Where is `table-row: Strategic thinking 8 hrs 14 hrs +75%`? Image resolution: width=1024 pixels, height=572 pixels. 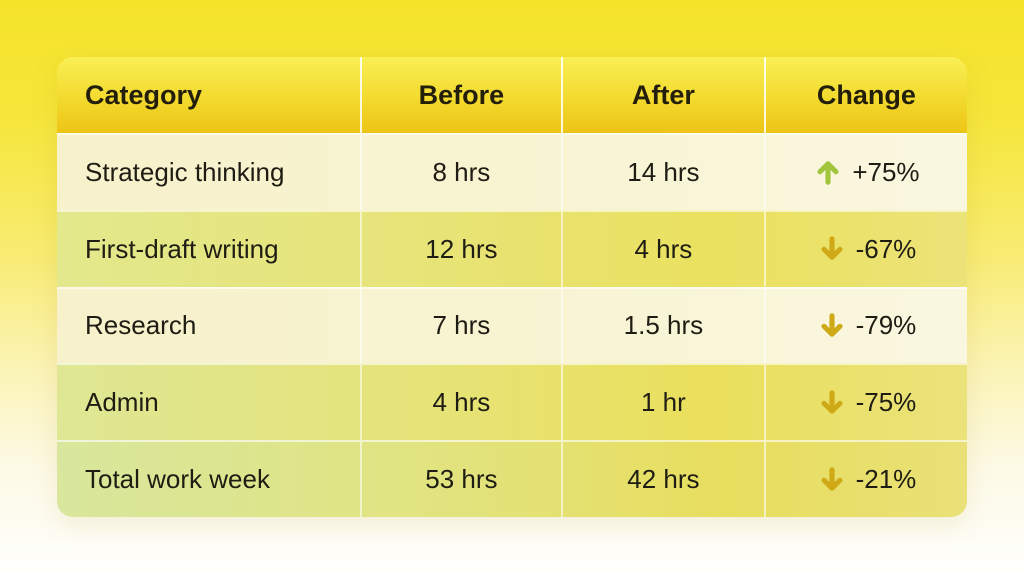
table-row: Strategic thinking 8 hrs 14 hrs +75% is located at coordinates (512, 171).